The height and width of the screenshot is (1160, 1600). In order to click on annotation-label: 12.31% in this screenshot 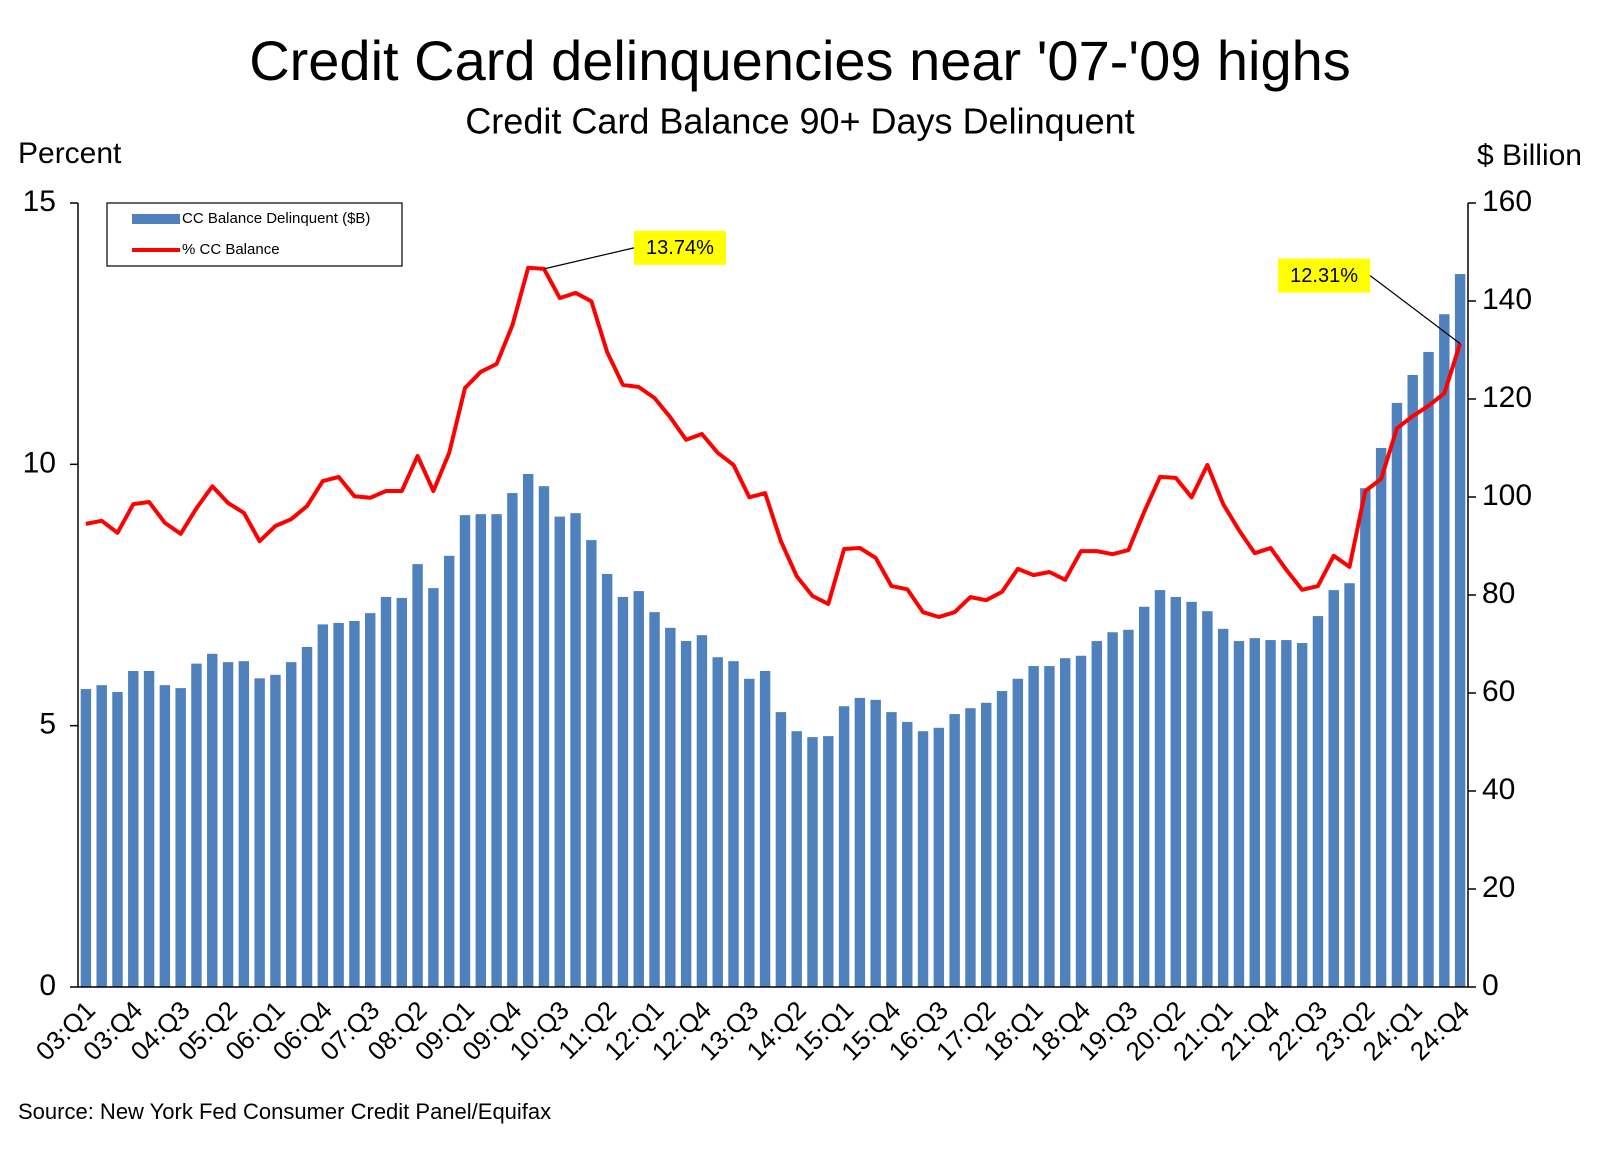, I will do `click(1324, 276)`.